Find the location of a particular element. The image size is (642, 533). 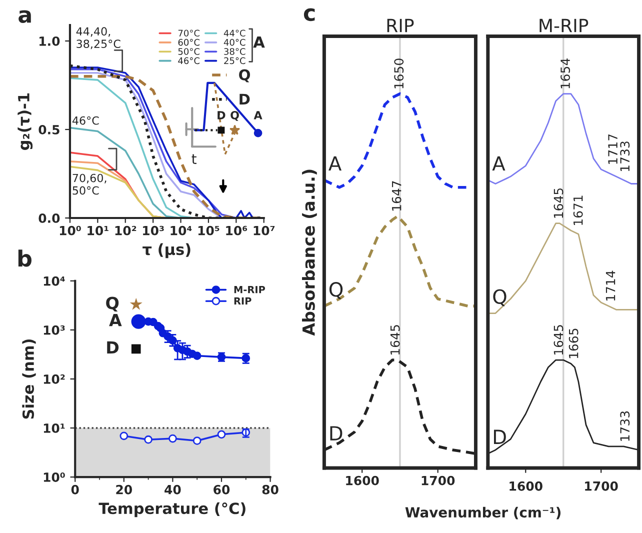

x-tick-label: 10⁴ is located at coordinates (181, 231).